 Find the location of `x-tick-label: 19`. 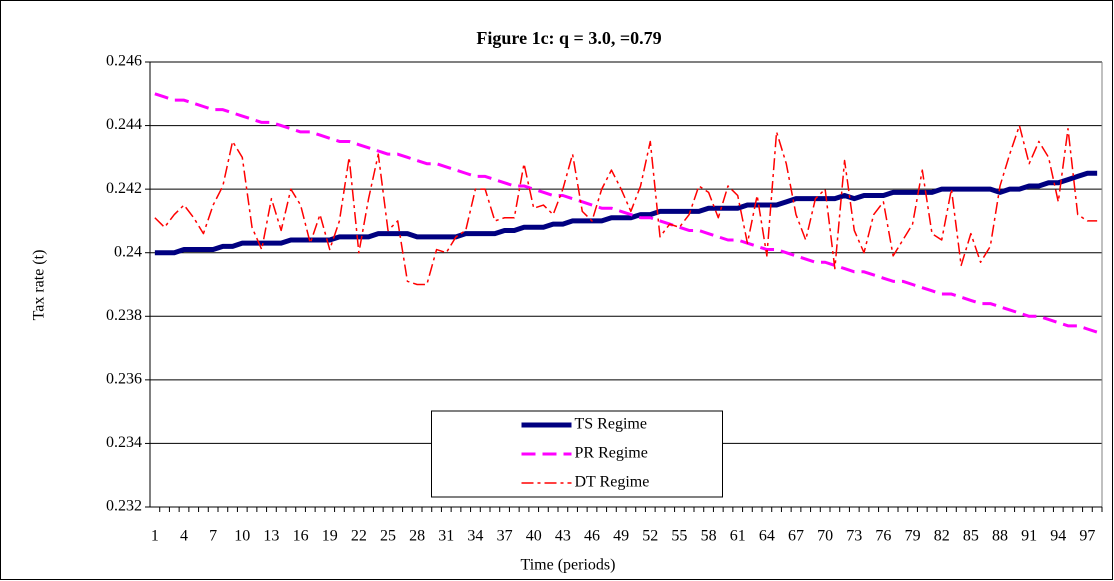

x-tick-label: 19 is located at coordinates (330, 536).